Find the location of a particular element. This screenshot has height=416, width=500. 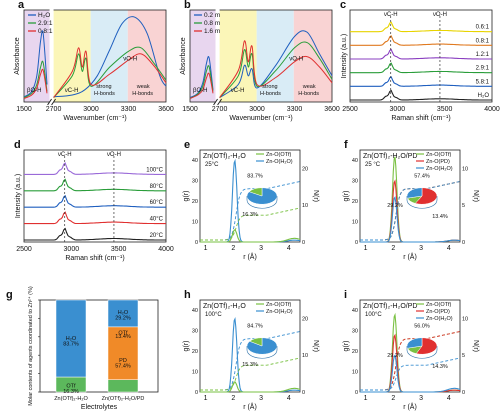

y-axis-label: Absorbance is located at coordinates (17, 55).